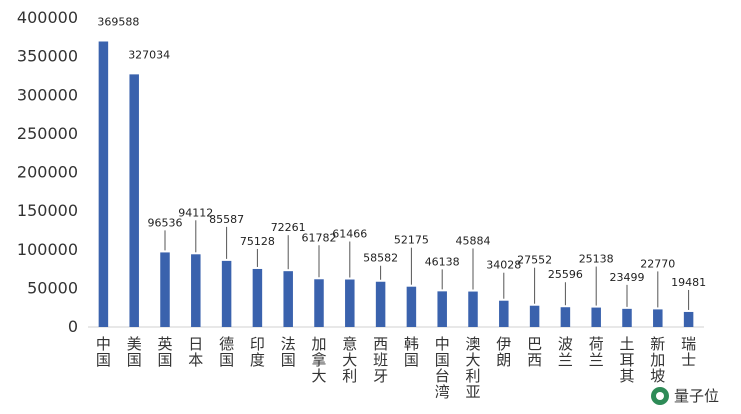  Describe the element at coordinates (472, 368) in the screenshot. I see `x-tick-label: 澳大利亚` at that location.